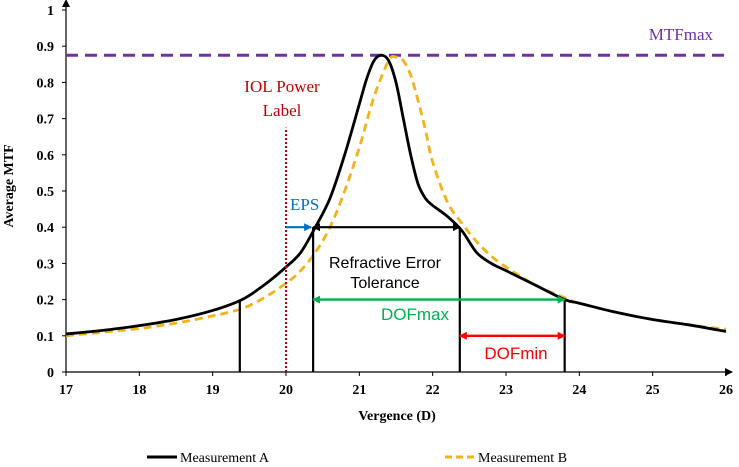 Image resolution: width=739 pixels, height=467 pixels. I want to click on legend-label-b: Measurement B, so click(522, 458).